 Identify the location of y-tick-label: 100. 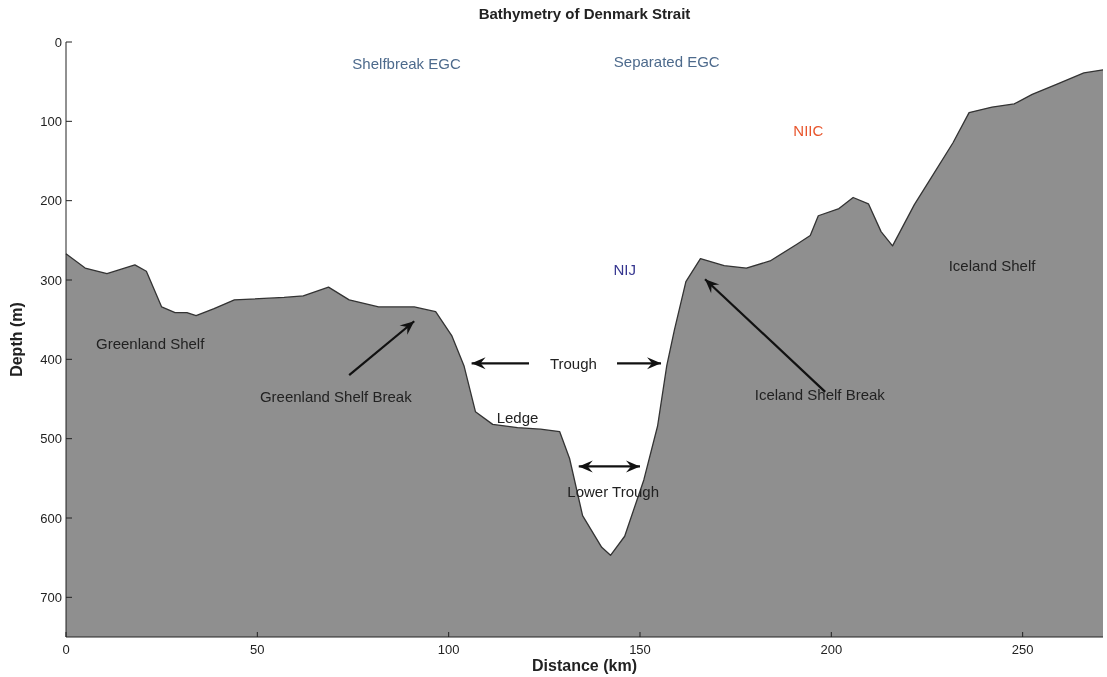
(51, 121).